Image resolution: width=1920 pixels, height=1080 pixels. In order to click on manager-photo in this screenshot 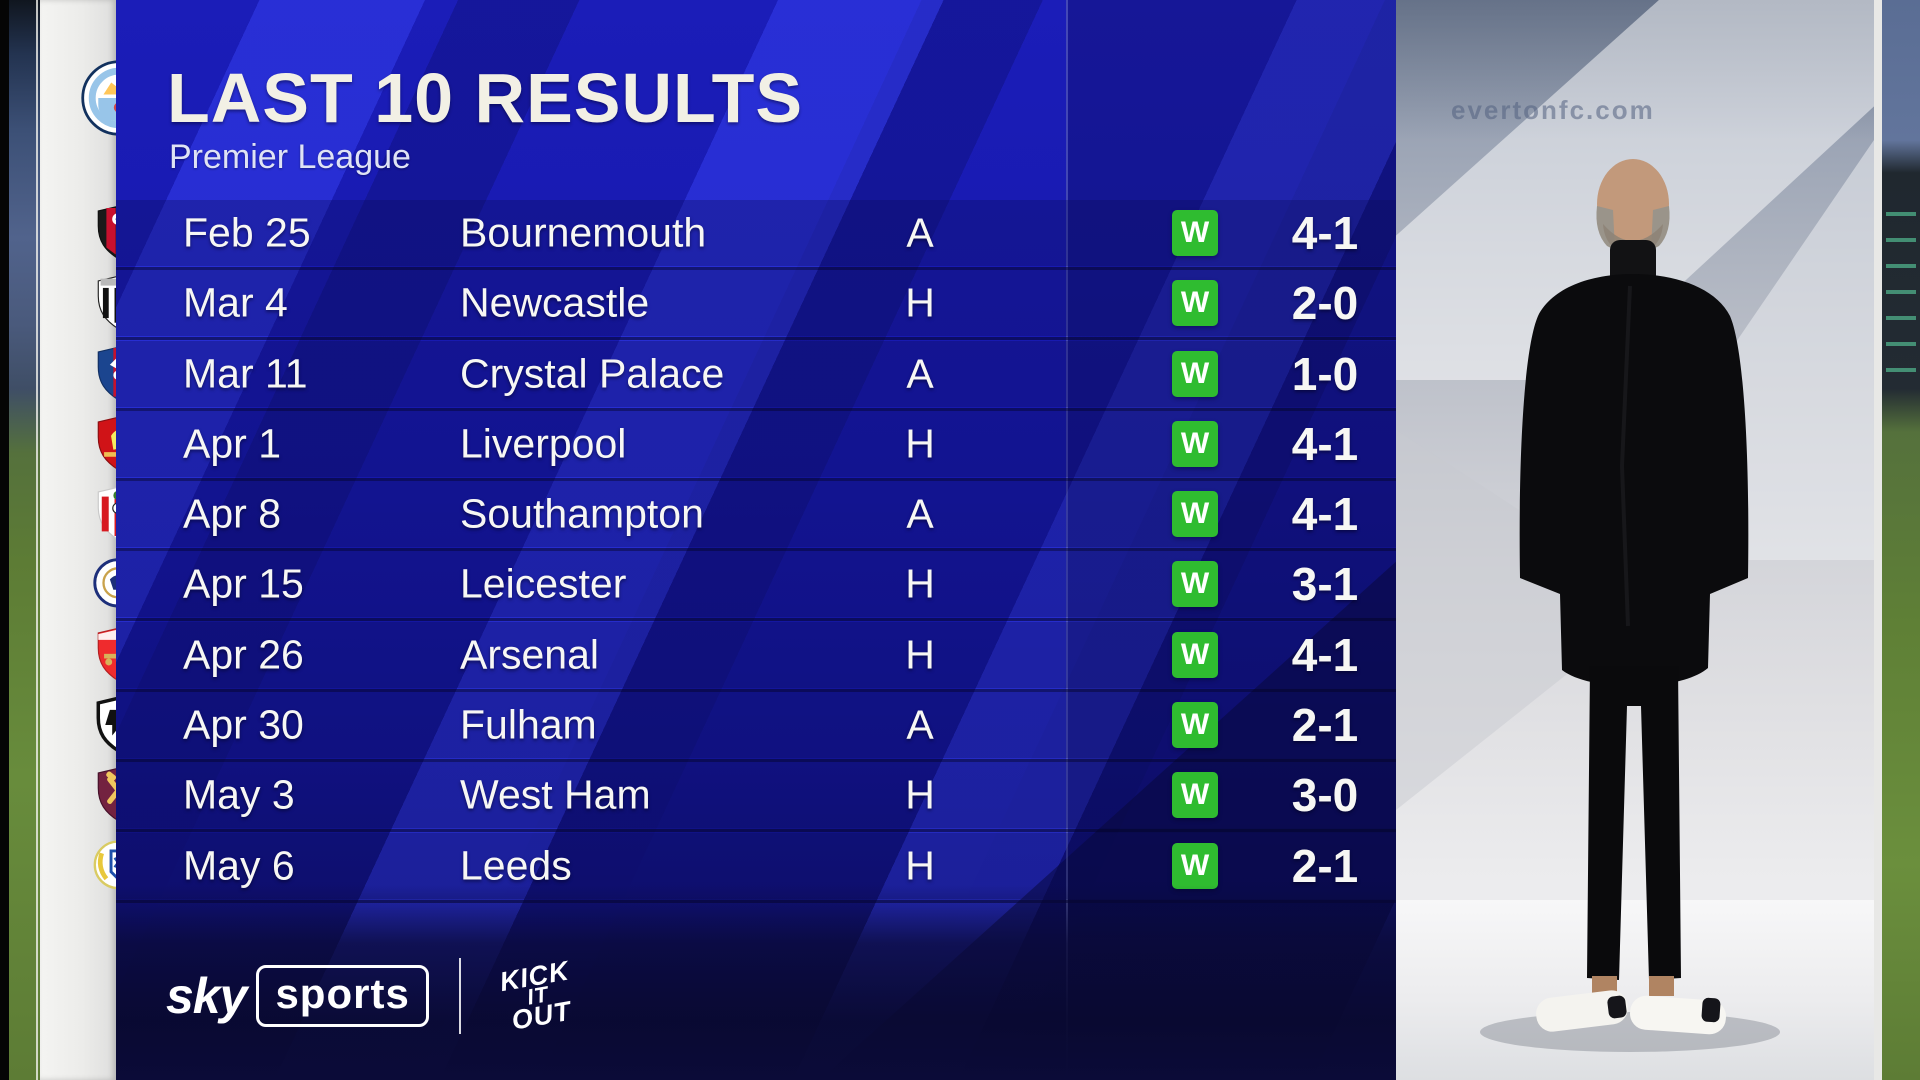, I will do `click(1630, 605)`.